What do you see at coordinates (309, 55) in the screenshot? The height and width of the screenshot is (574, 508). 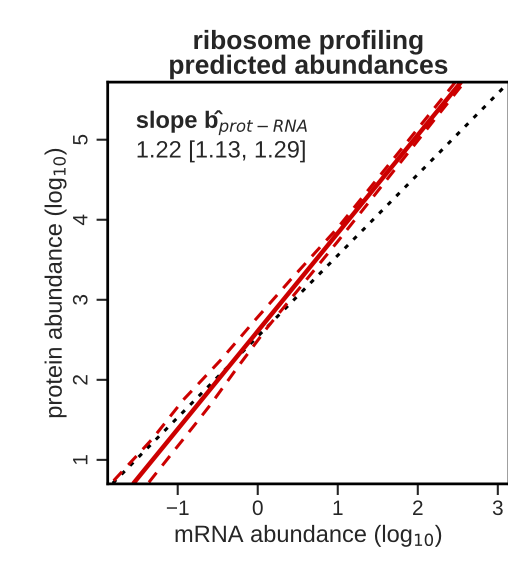 I see `chart-title: ribosome profiling predicted abundances` at bounding box center [309, 55].